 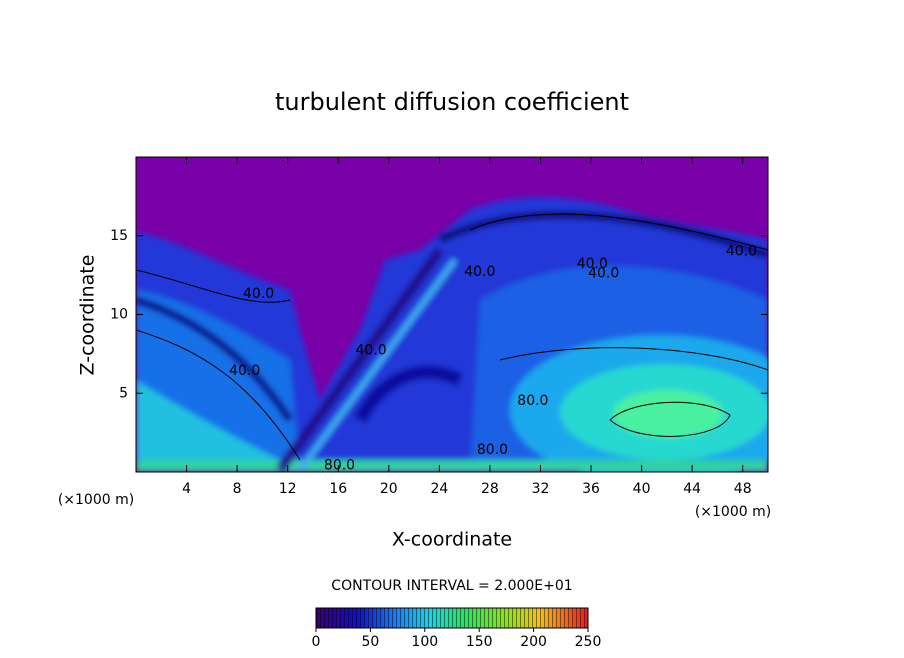 I want to click on x-tick-label: 32, so click(x=541, y=489).